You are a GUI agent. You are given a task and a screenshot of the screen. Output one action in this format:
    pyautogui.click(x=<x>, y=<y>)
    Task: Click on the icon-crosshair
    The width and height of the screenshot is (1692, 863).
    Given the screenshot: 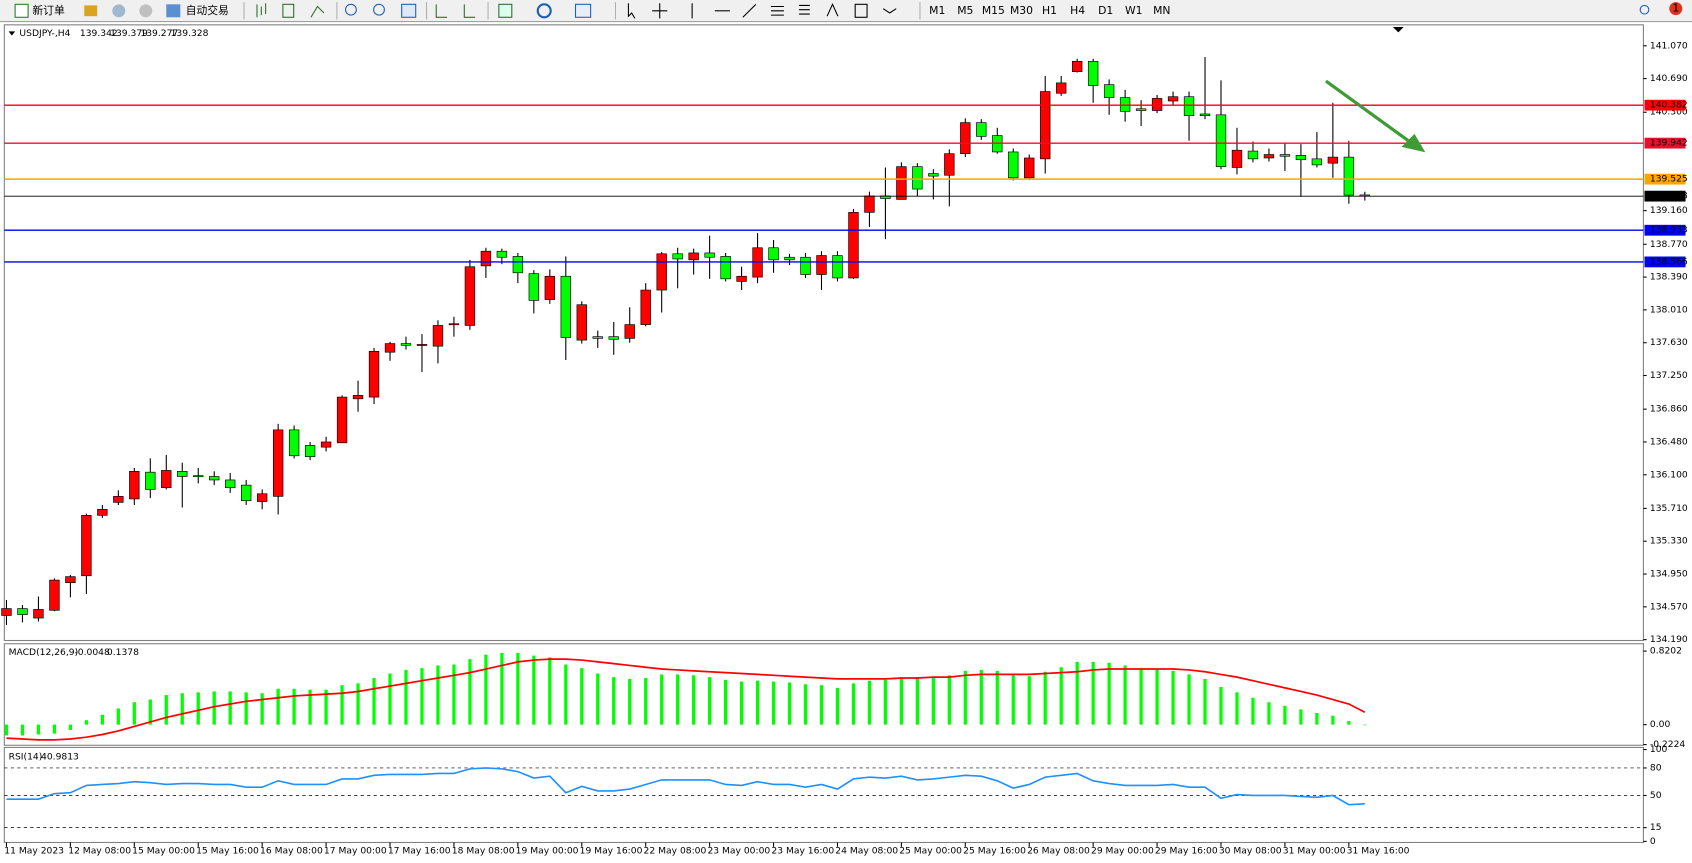 What is the action you would take?
    pyautogui.click(x=660, y=11)
    